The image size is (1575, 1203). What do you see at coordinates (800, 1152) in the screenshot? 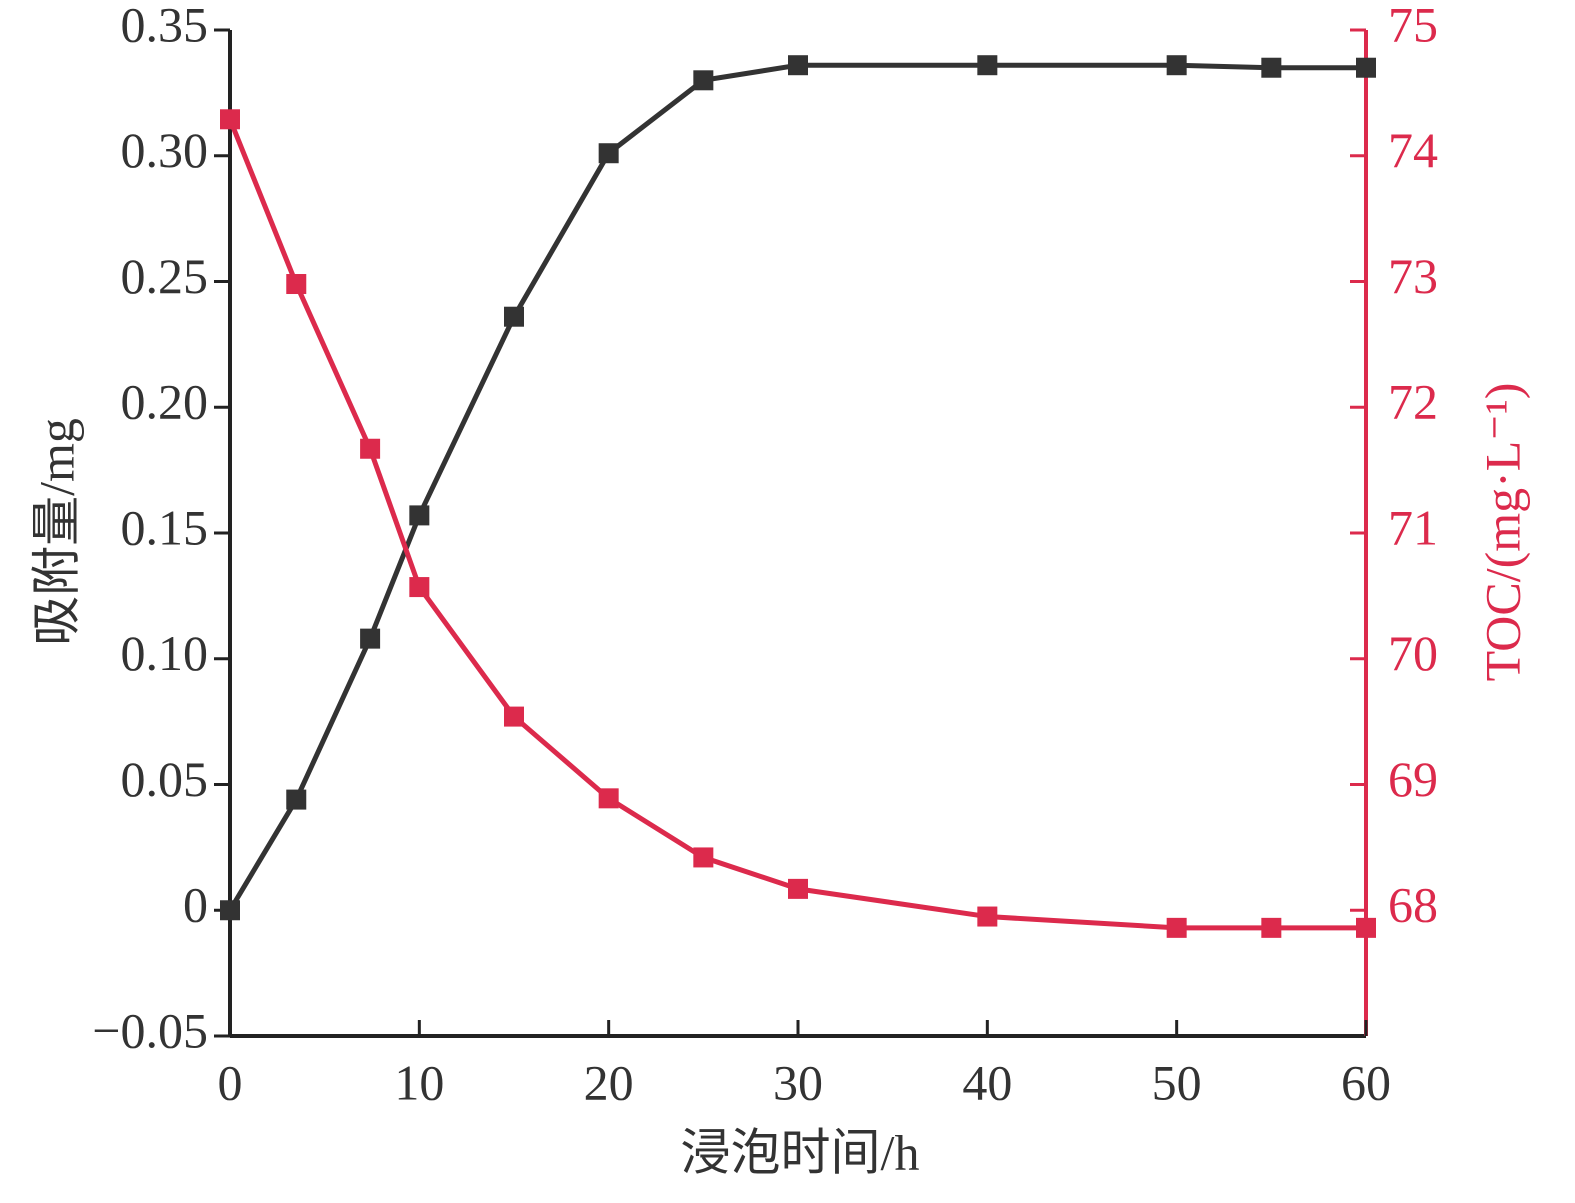
I see `x-axis-label: 浸泡时间/h` at bounding box center [800, 1152].